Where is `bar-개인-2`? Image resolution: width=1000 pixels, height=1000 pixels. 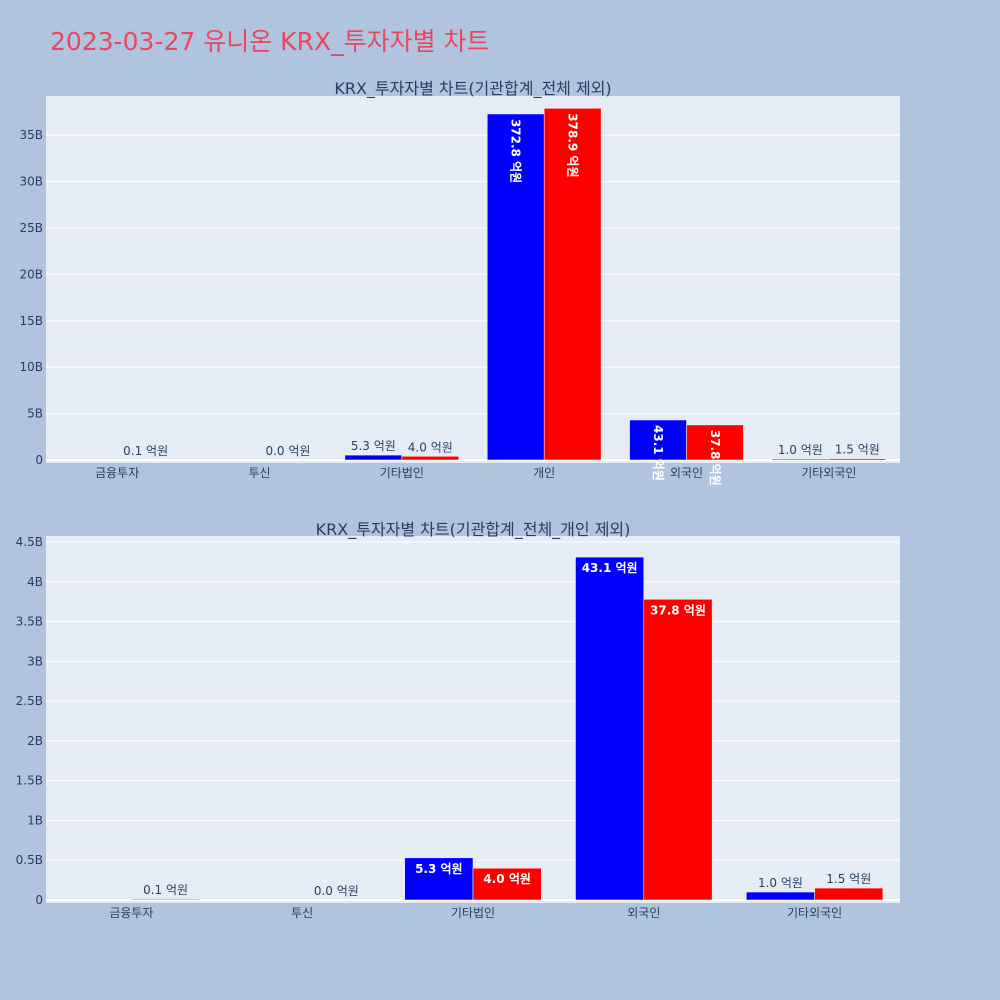 bar-개인-2 is located at coordinates (572, 284).